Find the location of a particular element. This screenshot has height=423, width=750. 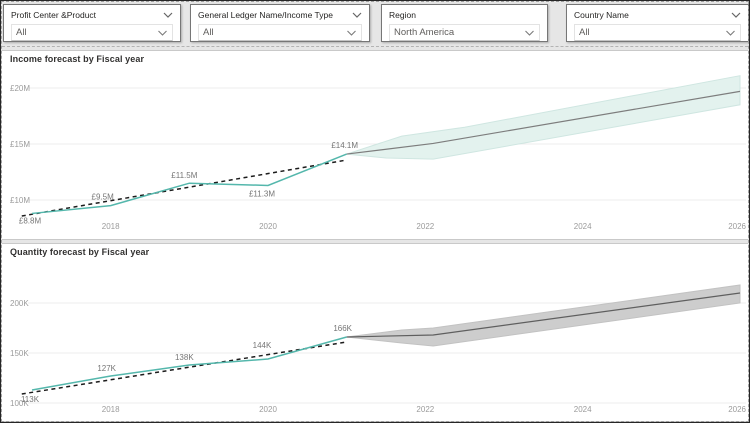

svg-text: 113K is located at coordinates (30, 399).